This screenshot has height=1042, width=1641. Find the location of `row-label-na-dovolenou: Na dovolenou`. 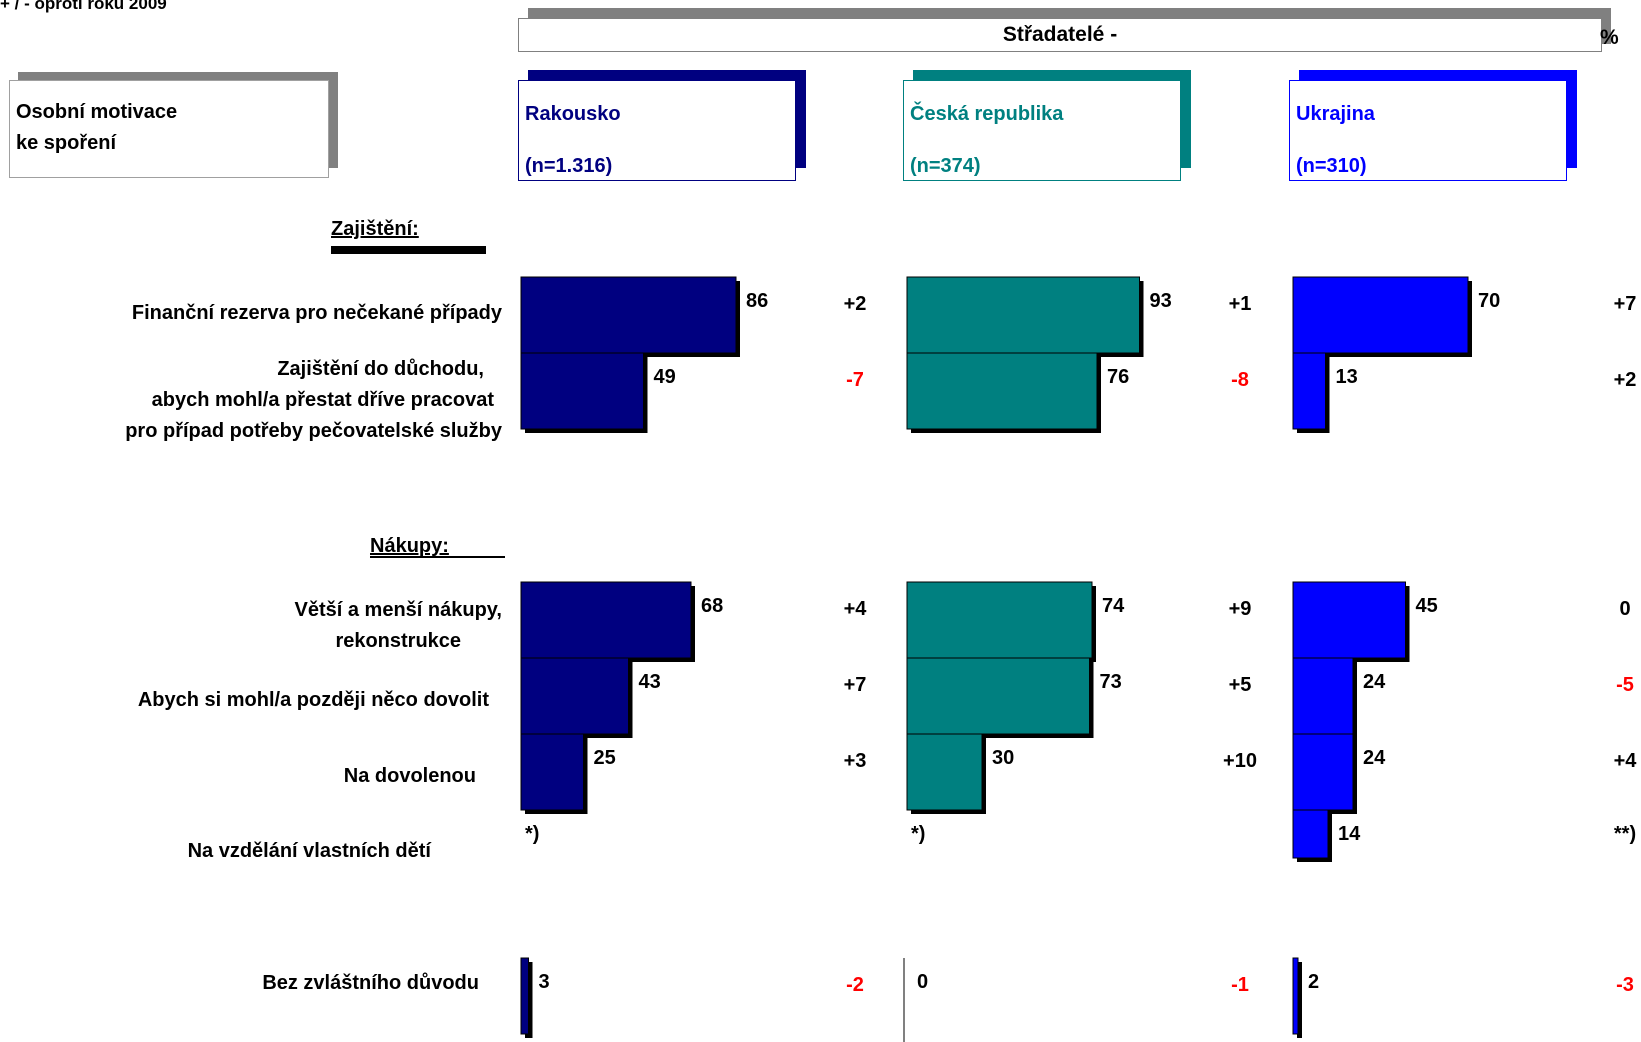

row-label-na-dovolenou: Na dovolenou is located at coordinates (410, 776).